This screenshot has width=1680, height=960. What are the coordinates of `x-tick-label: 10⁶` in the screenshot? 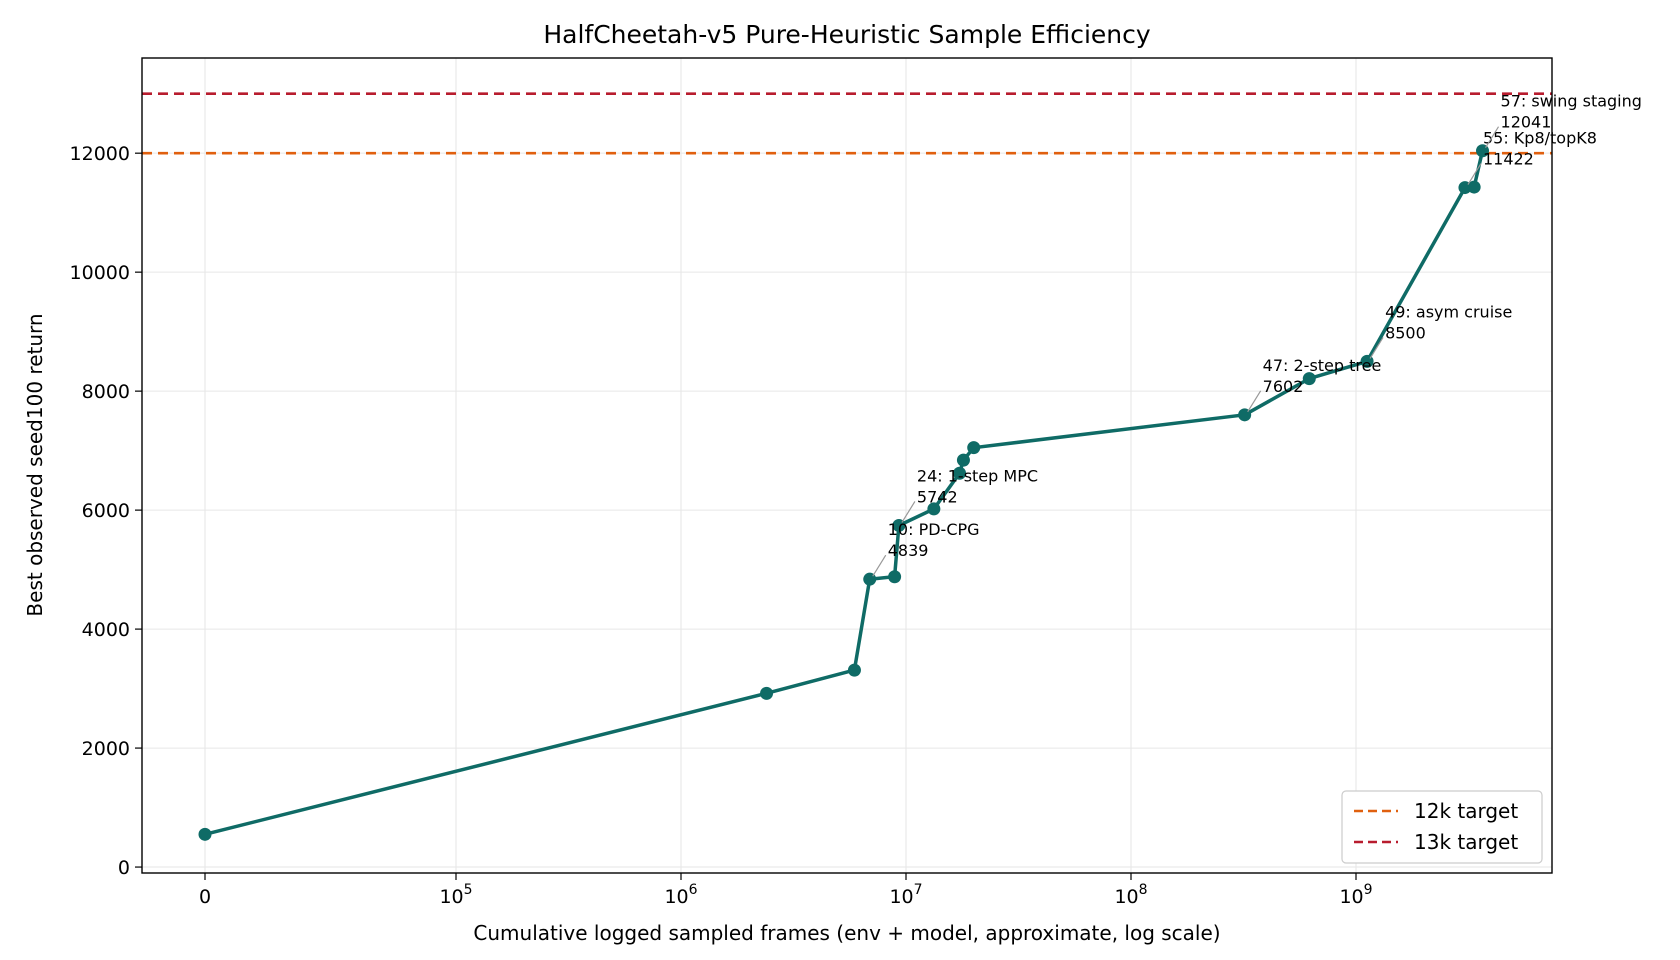 It's located at (680, 895).